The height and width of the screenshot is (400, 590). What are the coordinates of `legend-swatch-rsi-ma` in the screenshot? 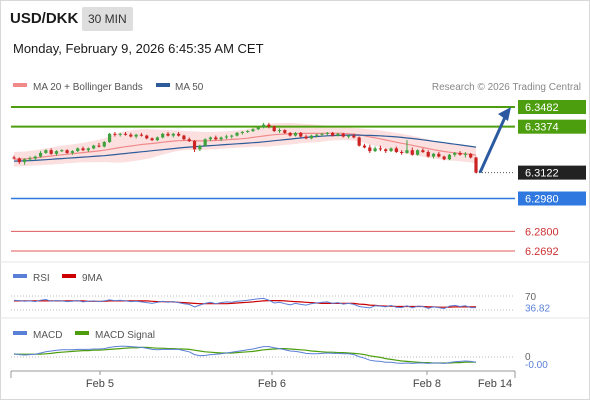 It's located at (69, 276).